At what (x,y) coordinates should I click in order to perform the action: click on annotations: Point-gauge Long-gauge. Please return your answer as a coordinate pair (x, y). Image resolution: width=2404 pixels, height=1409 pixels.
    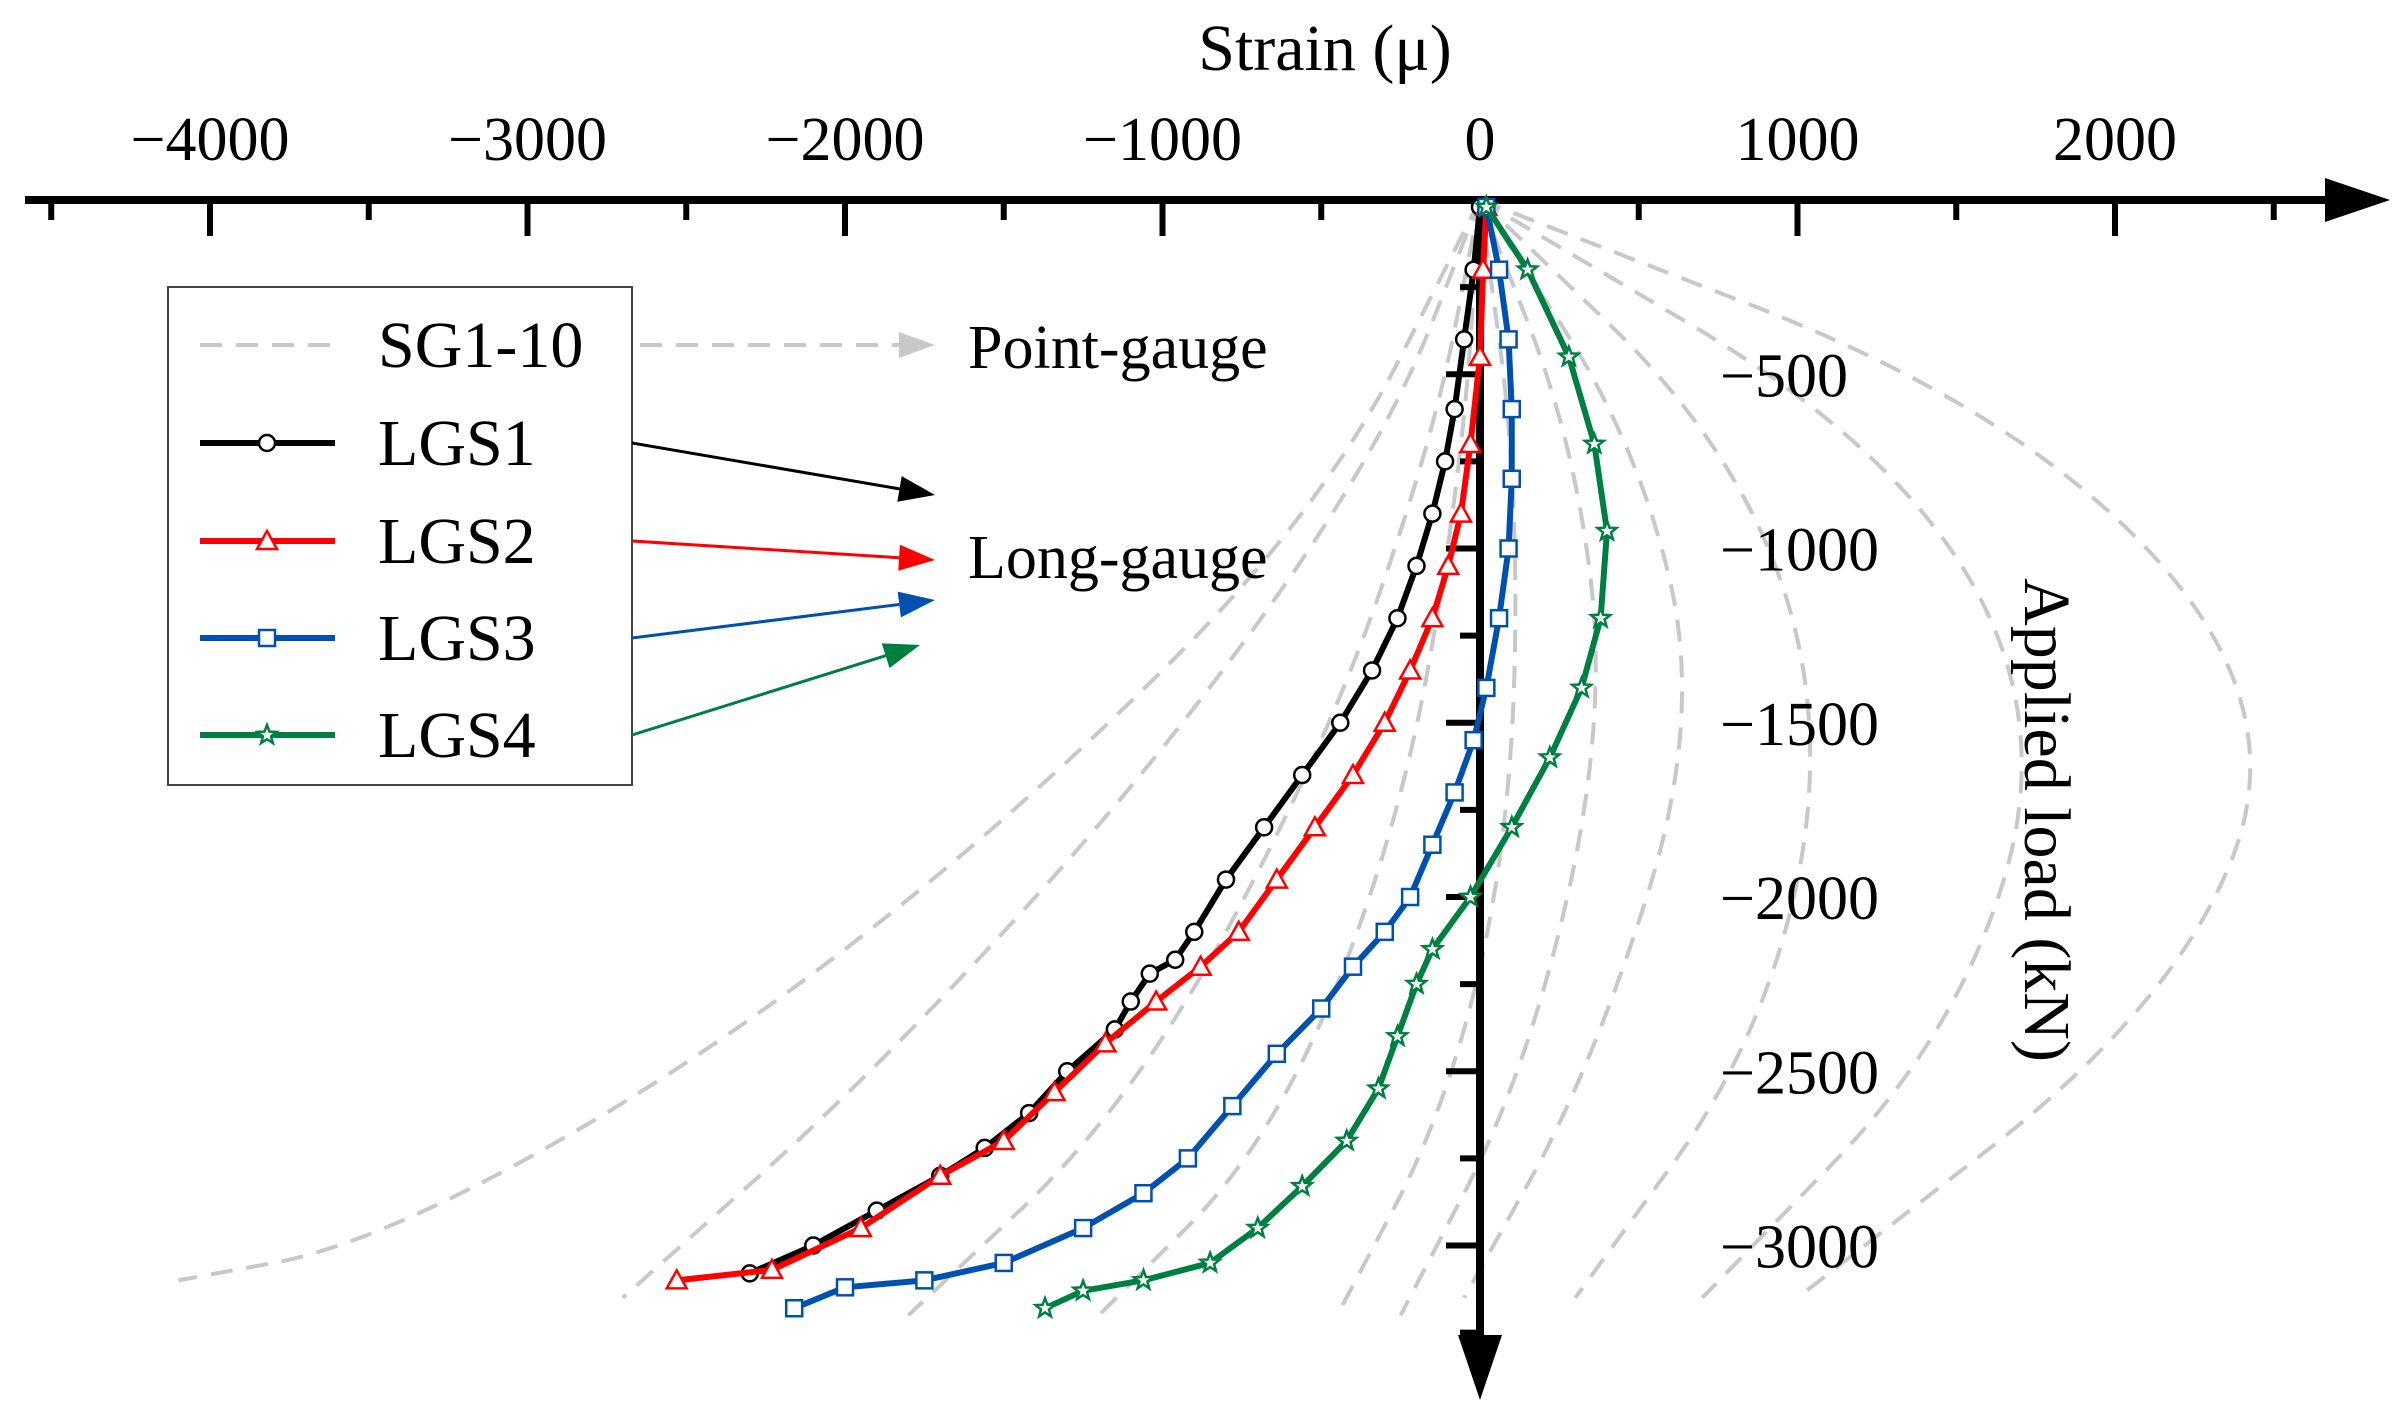
    Looking at the image, I should click on (1118, 453).